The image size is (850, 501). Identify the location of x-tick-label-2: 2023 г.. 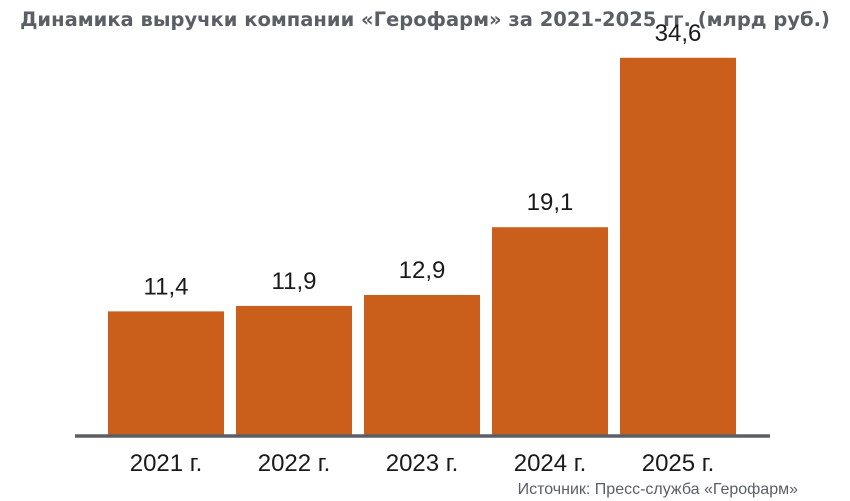
(422, 463).